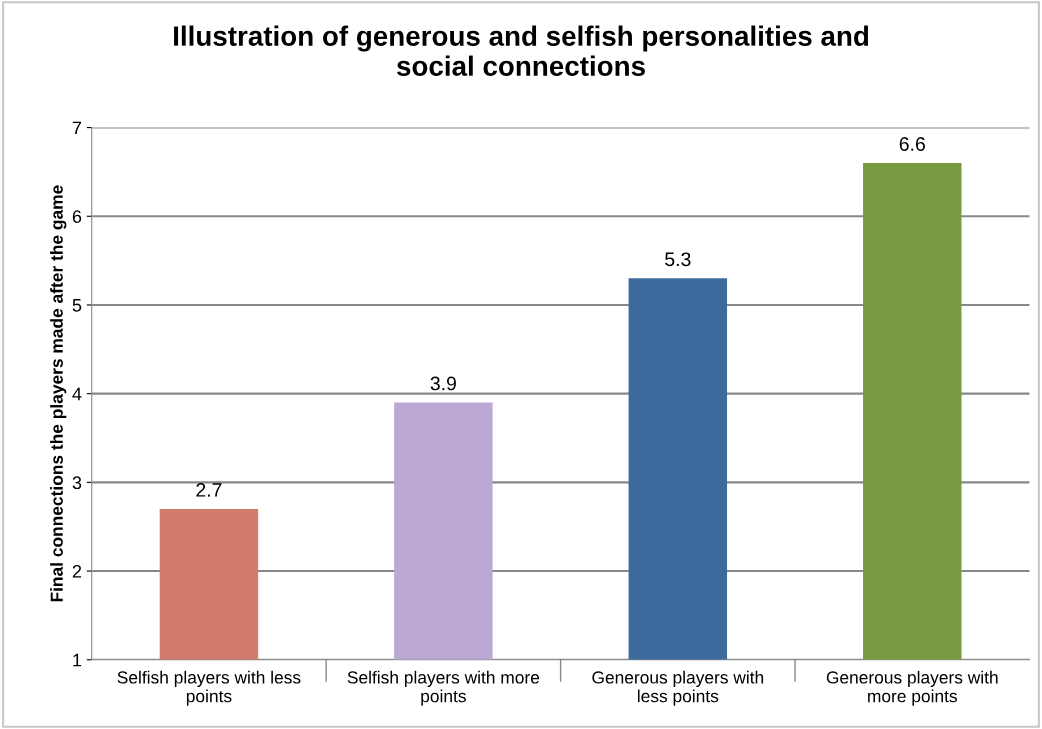  What do you see at coordinates (678, 259) in the screenshot?
I see `data-label: 5.3` at bounding box center [678, 259].